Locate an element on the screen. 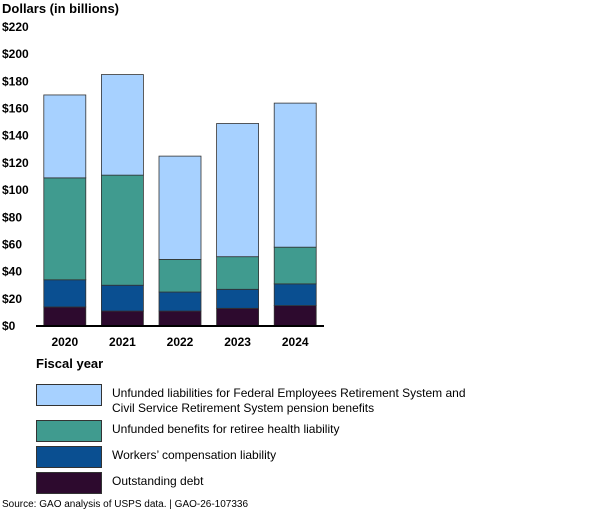  x-axis-ticks: 2020 2021 2022 2023 2024 is located at coordinates (179, 342).